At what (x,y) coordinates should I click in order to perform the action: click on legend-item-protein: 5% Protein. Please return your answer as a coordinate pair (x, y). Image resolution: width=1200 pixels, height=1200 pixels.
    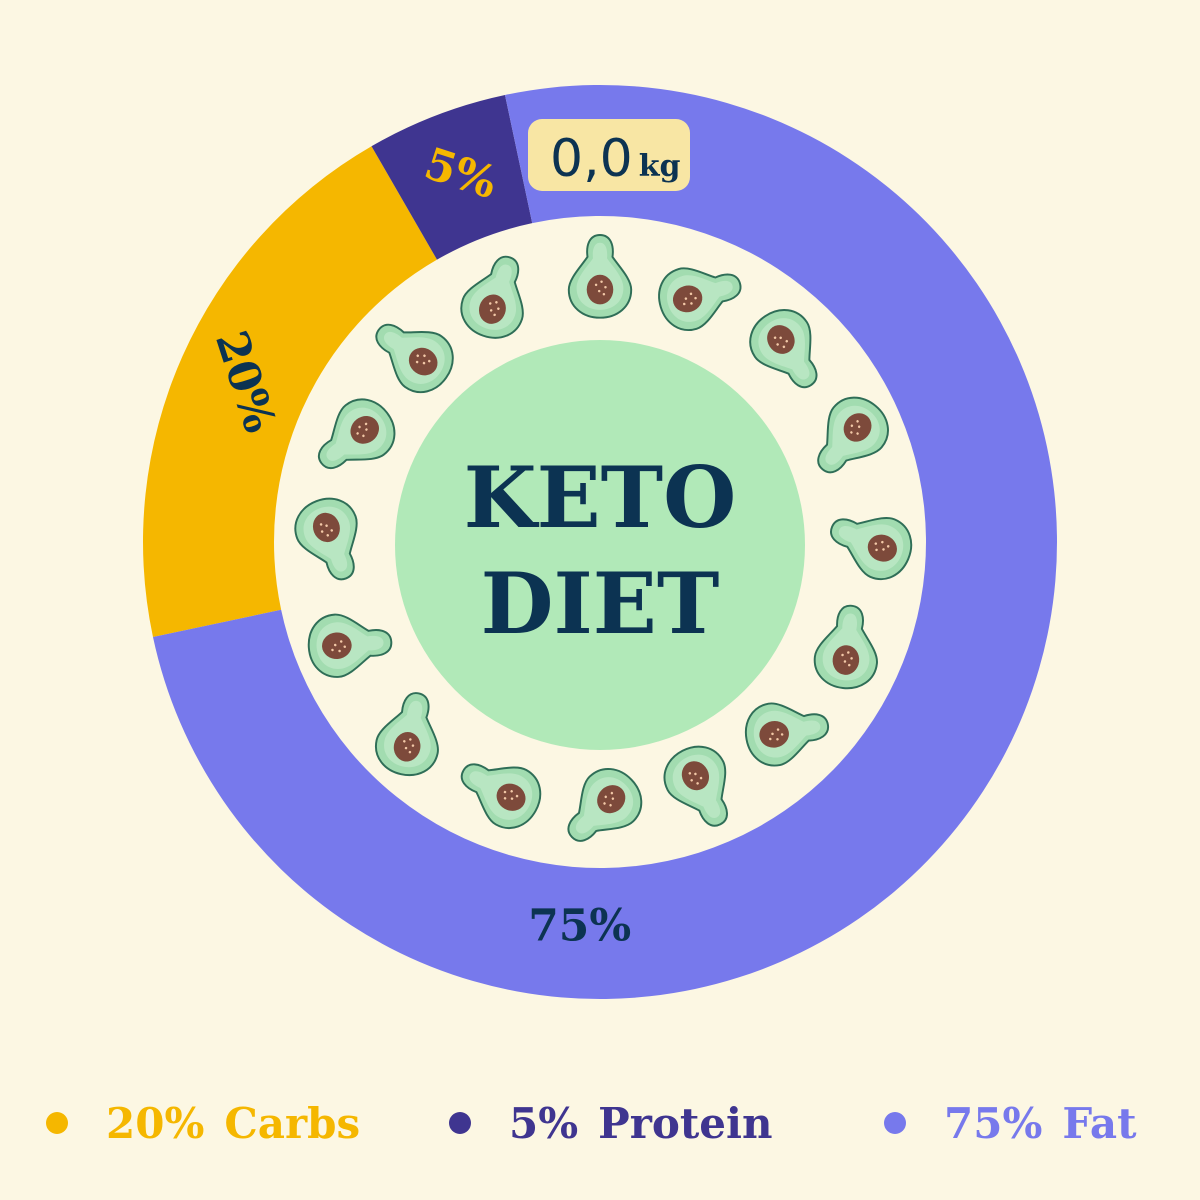
    Looking at the image, I should click on (610, 1123).